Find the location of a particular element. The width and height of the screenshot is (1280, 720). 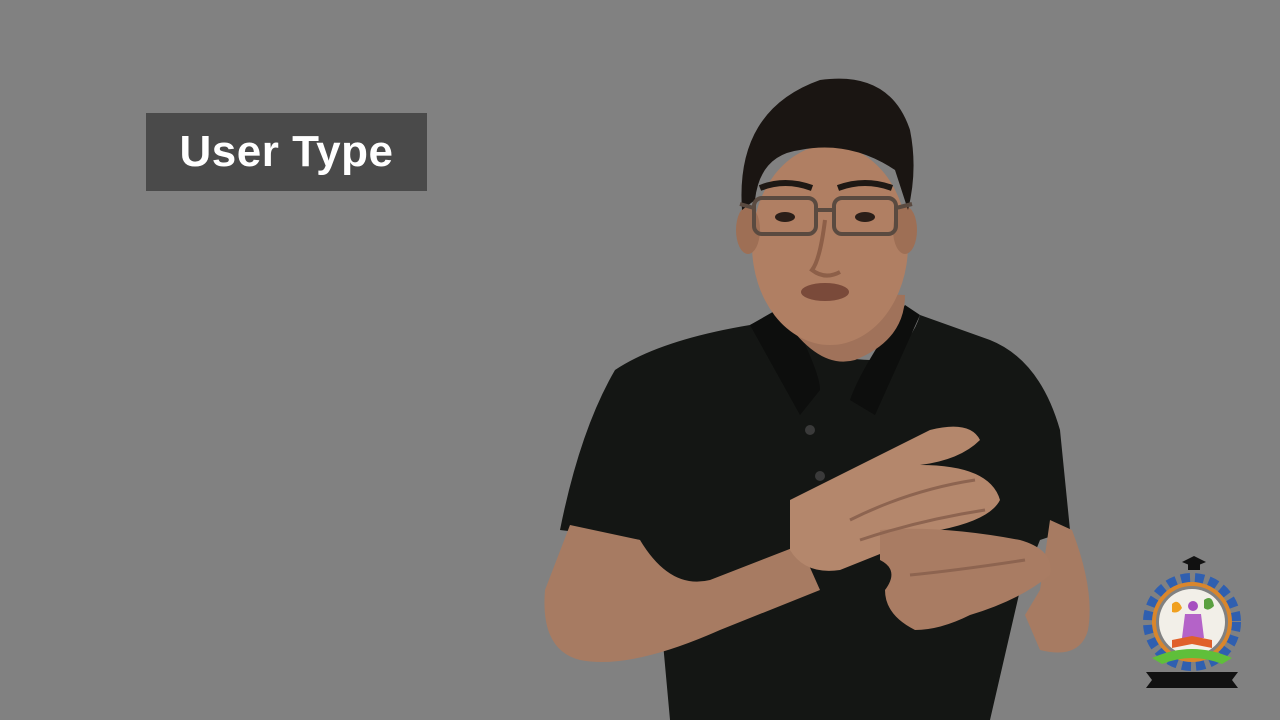

institution-emblem-icon is located at coordinates (1192, 621).